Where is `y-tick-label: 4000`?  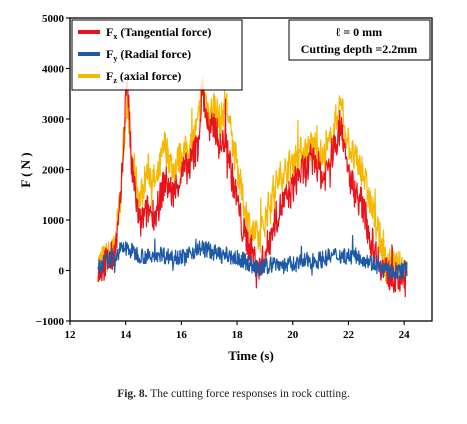
y-tick-label: 4000 is located at coordinates (53, 70).